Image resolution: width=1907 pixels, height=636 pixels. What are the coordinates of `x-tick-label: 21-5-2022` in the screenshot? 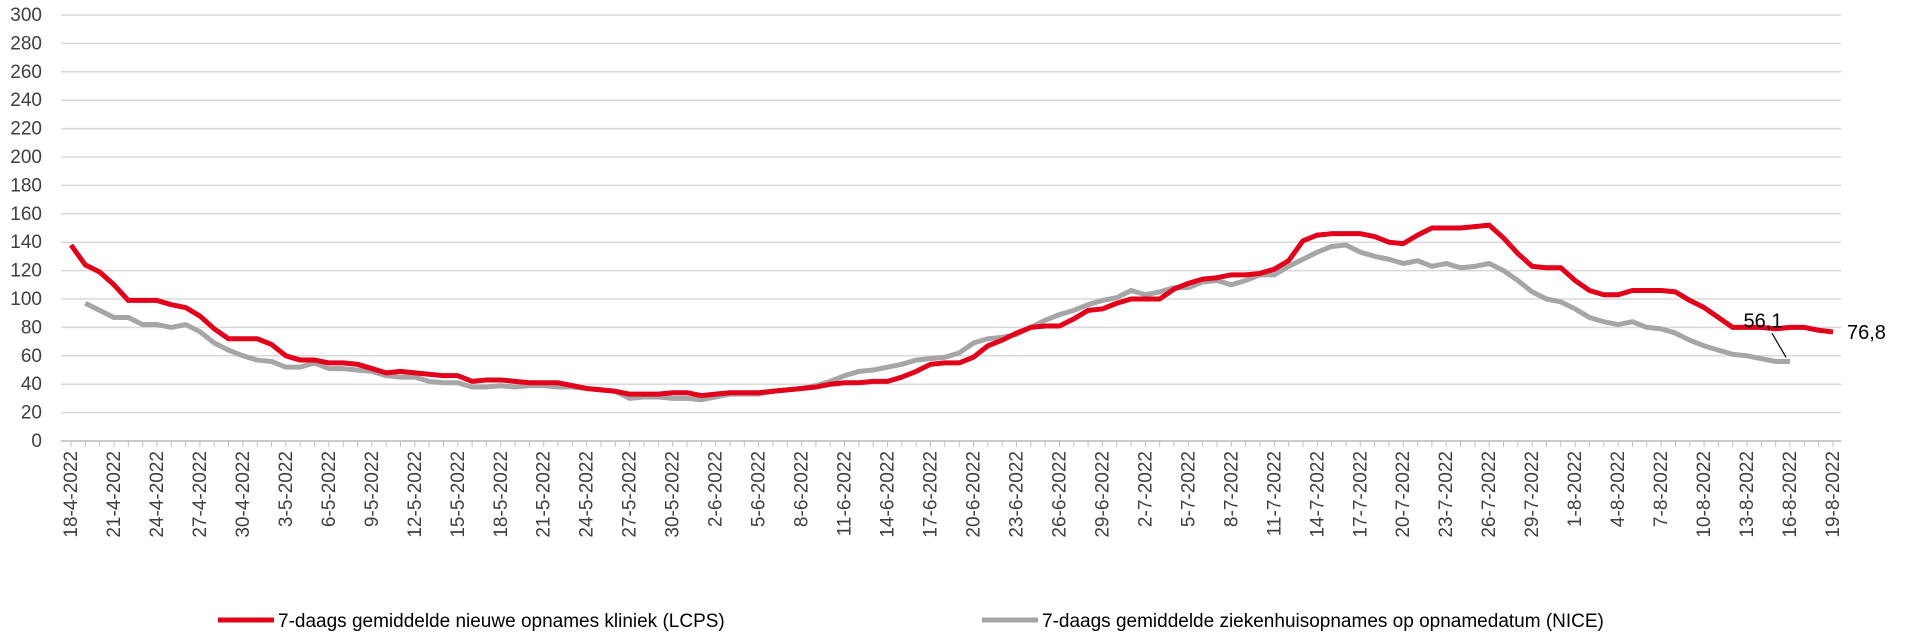 It's located at (544, 494).